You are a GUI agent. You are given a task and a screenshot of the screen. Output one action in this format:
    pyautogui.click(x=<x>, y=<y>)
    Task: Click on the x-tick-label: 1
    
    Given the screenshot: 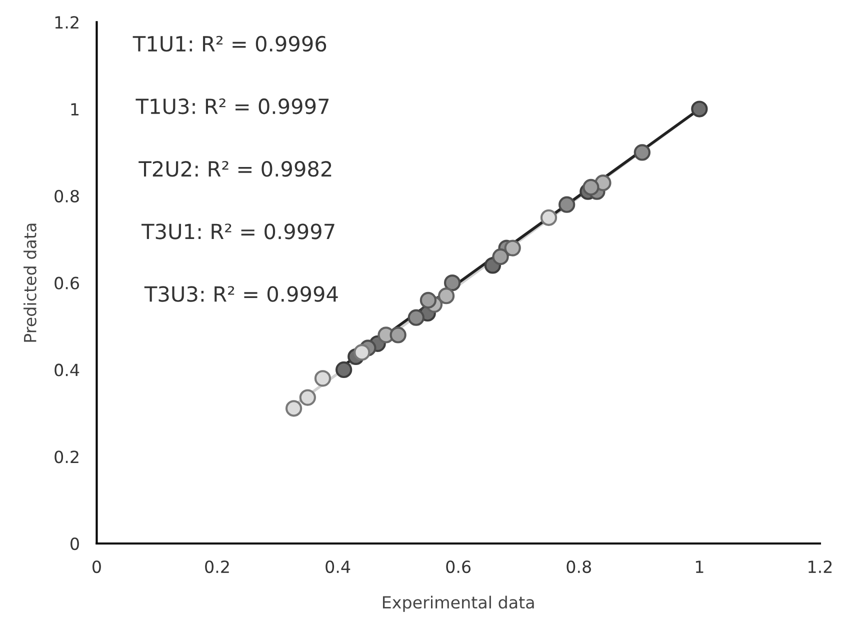 What is the action you would take?
    pyautogui.click(x=700, y=566)
    